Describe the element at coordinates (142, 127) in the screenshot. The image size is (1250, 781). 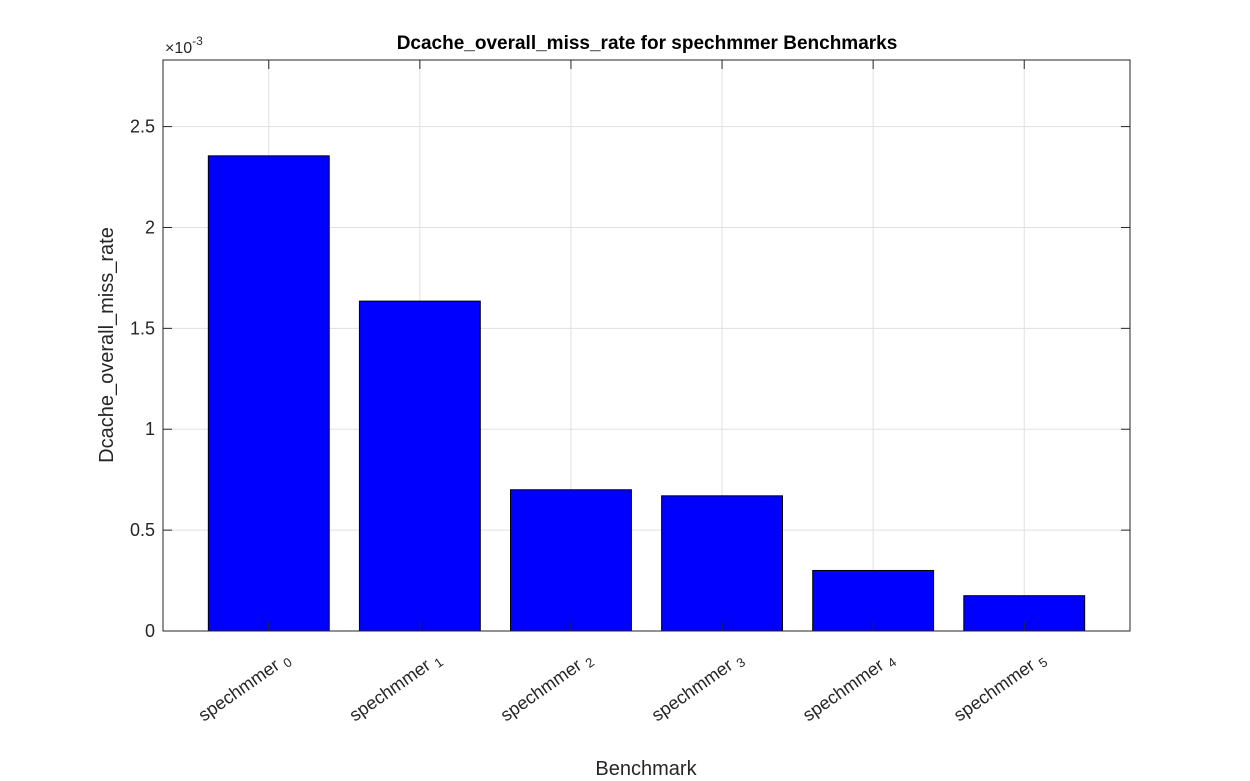
I see `y-tick-label: 2.5` at that location.